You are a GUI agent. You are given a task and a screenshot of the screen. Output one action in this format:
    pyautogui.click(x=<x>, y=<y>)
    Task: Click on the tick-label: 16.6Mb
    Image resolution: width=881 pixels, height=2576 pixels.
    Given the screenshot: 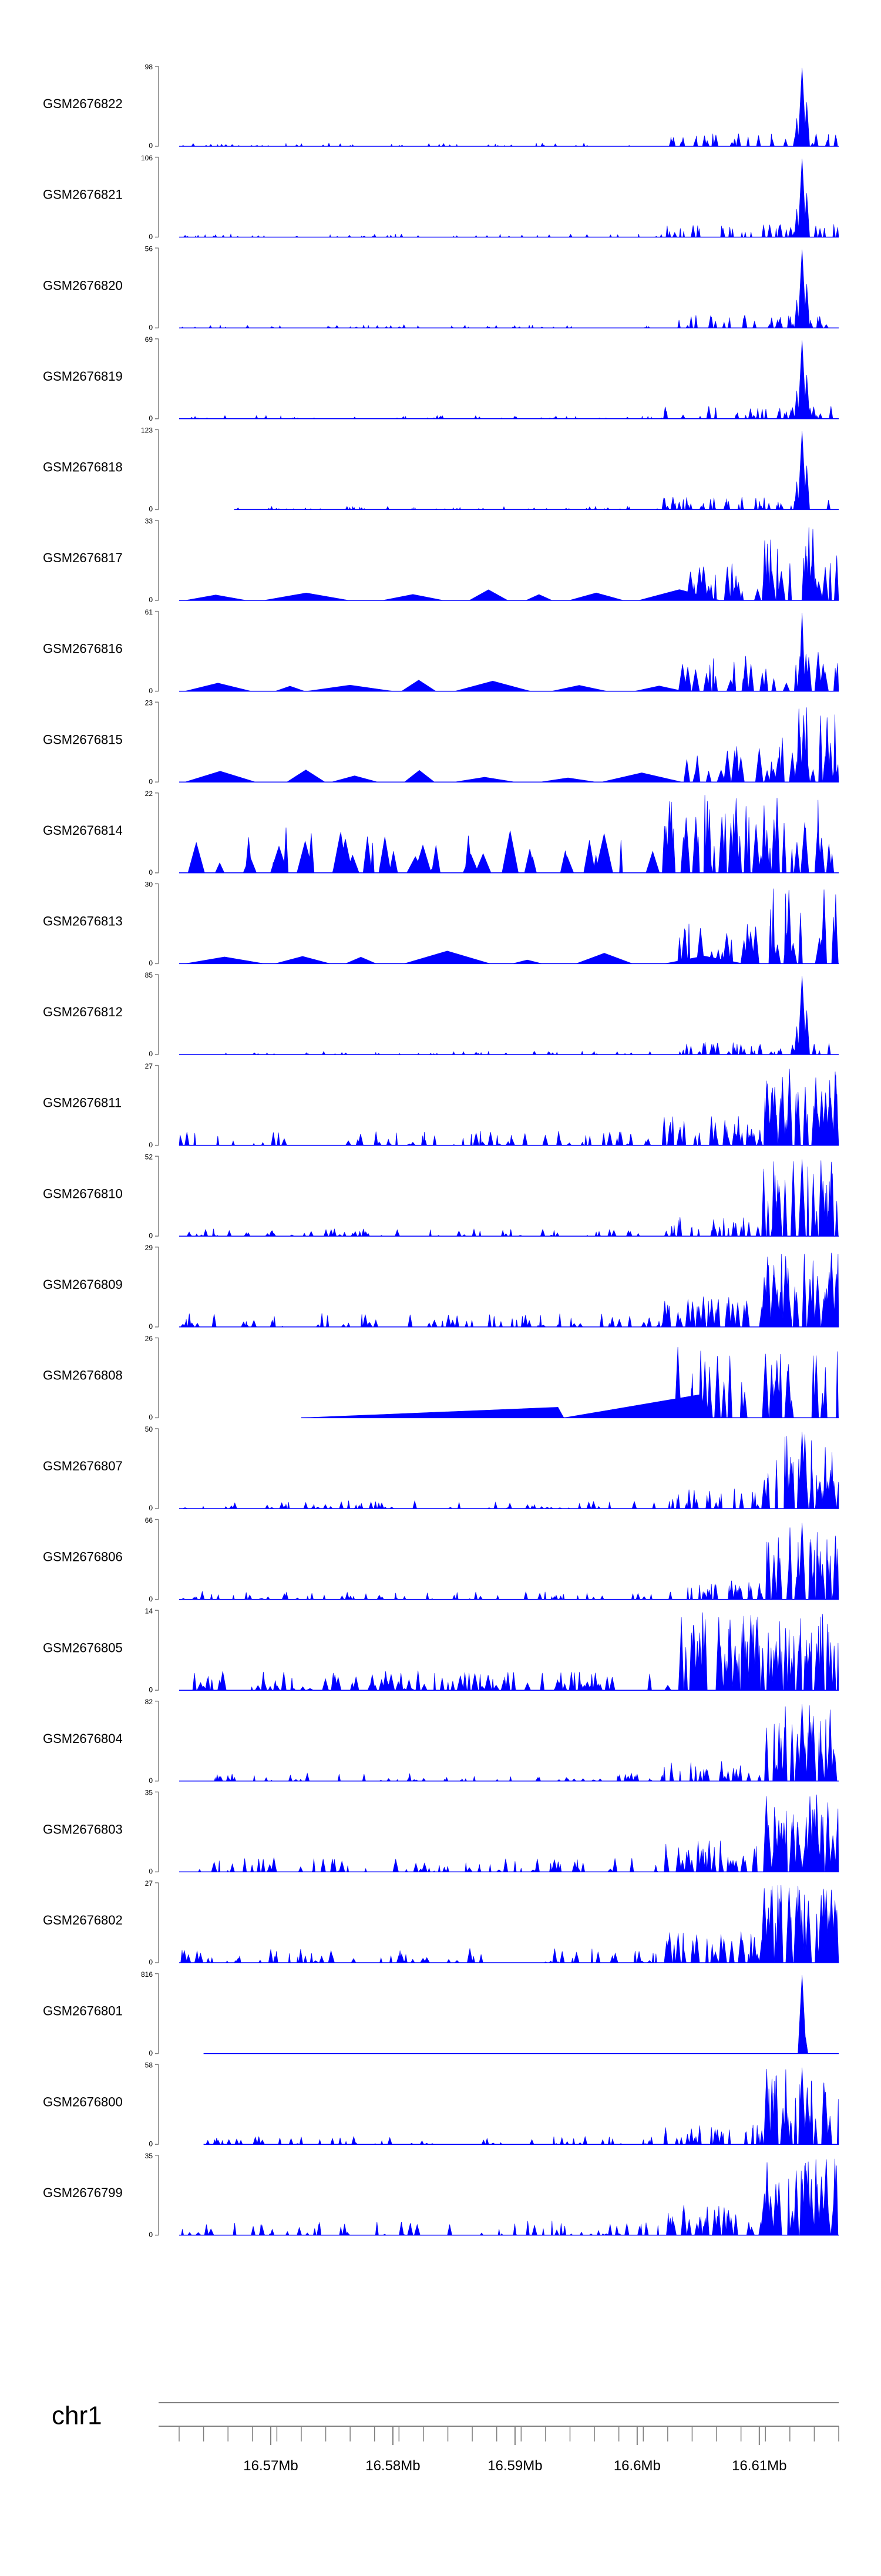 What is the action you would take?
    pyautogui.click(x=638, y=2466)
    